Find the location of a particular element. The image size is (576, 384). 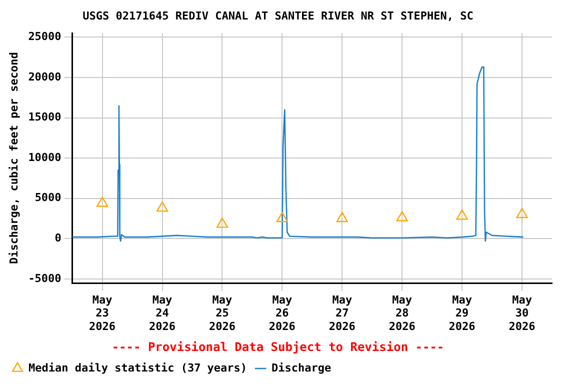

legend-label: Median daily statistic (37 years) is located at coordinates (138, 367).